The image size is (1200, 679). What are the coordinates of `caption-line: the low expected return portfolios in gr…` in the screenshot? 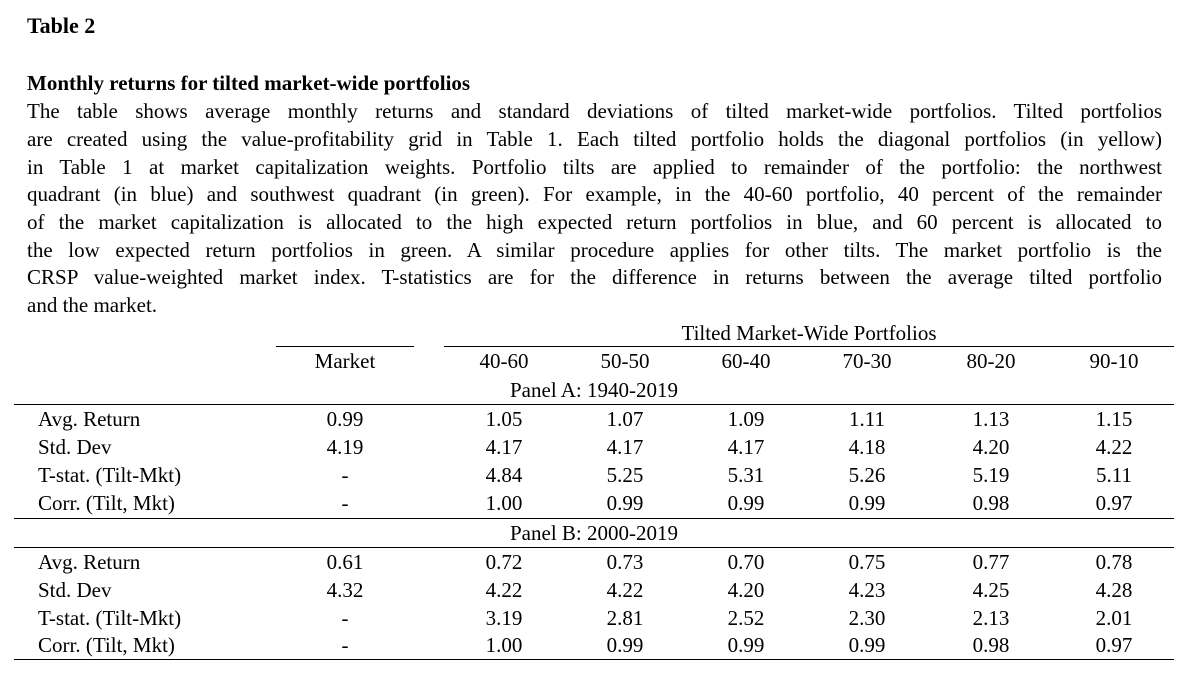 It's located at (594, 250).